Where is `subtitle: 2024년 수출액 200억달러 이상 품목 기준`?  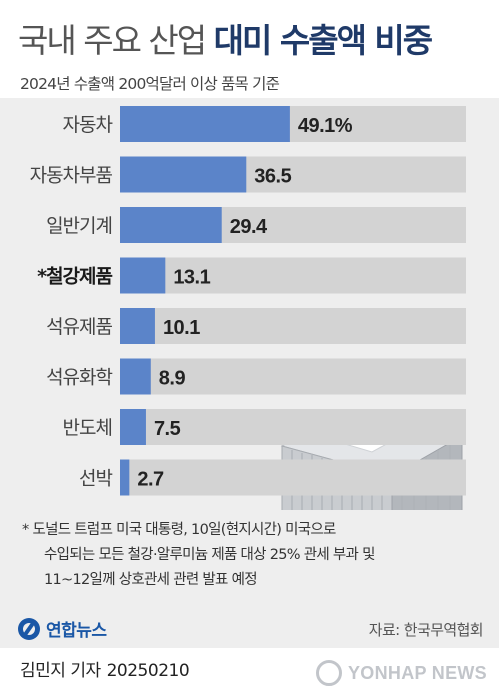
subtitle: 2024년 수출액 200억달러 이상 품목 기준 is located at coordinates (150, 84).